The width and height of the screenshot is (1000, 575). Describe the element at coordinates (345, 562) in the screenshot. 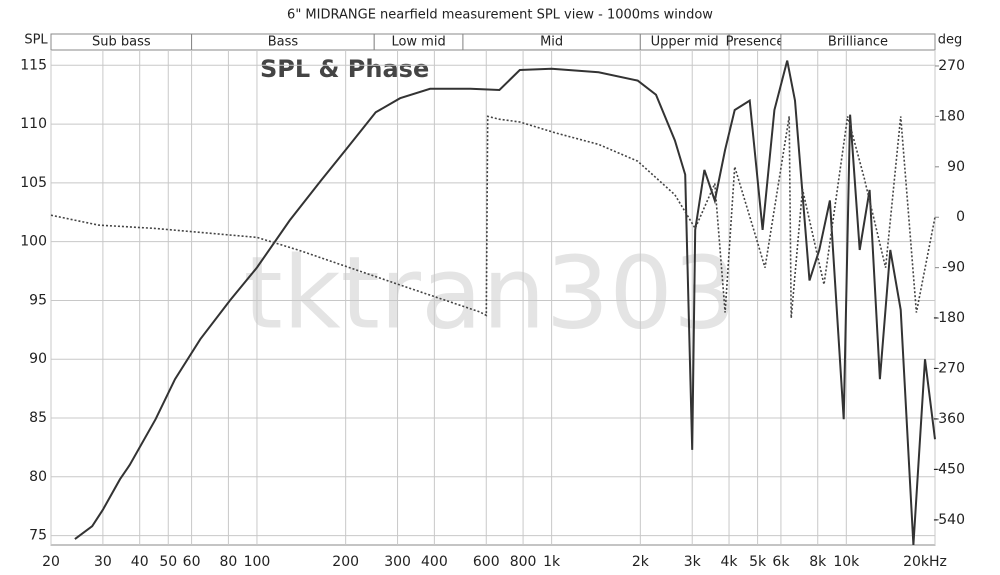

I see `x-tick-label: 200` at that location.